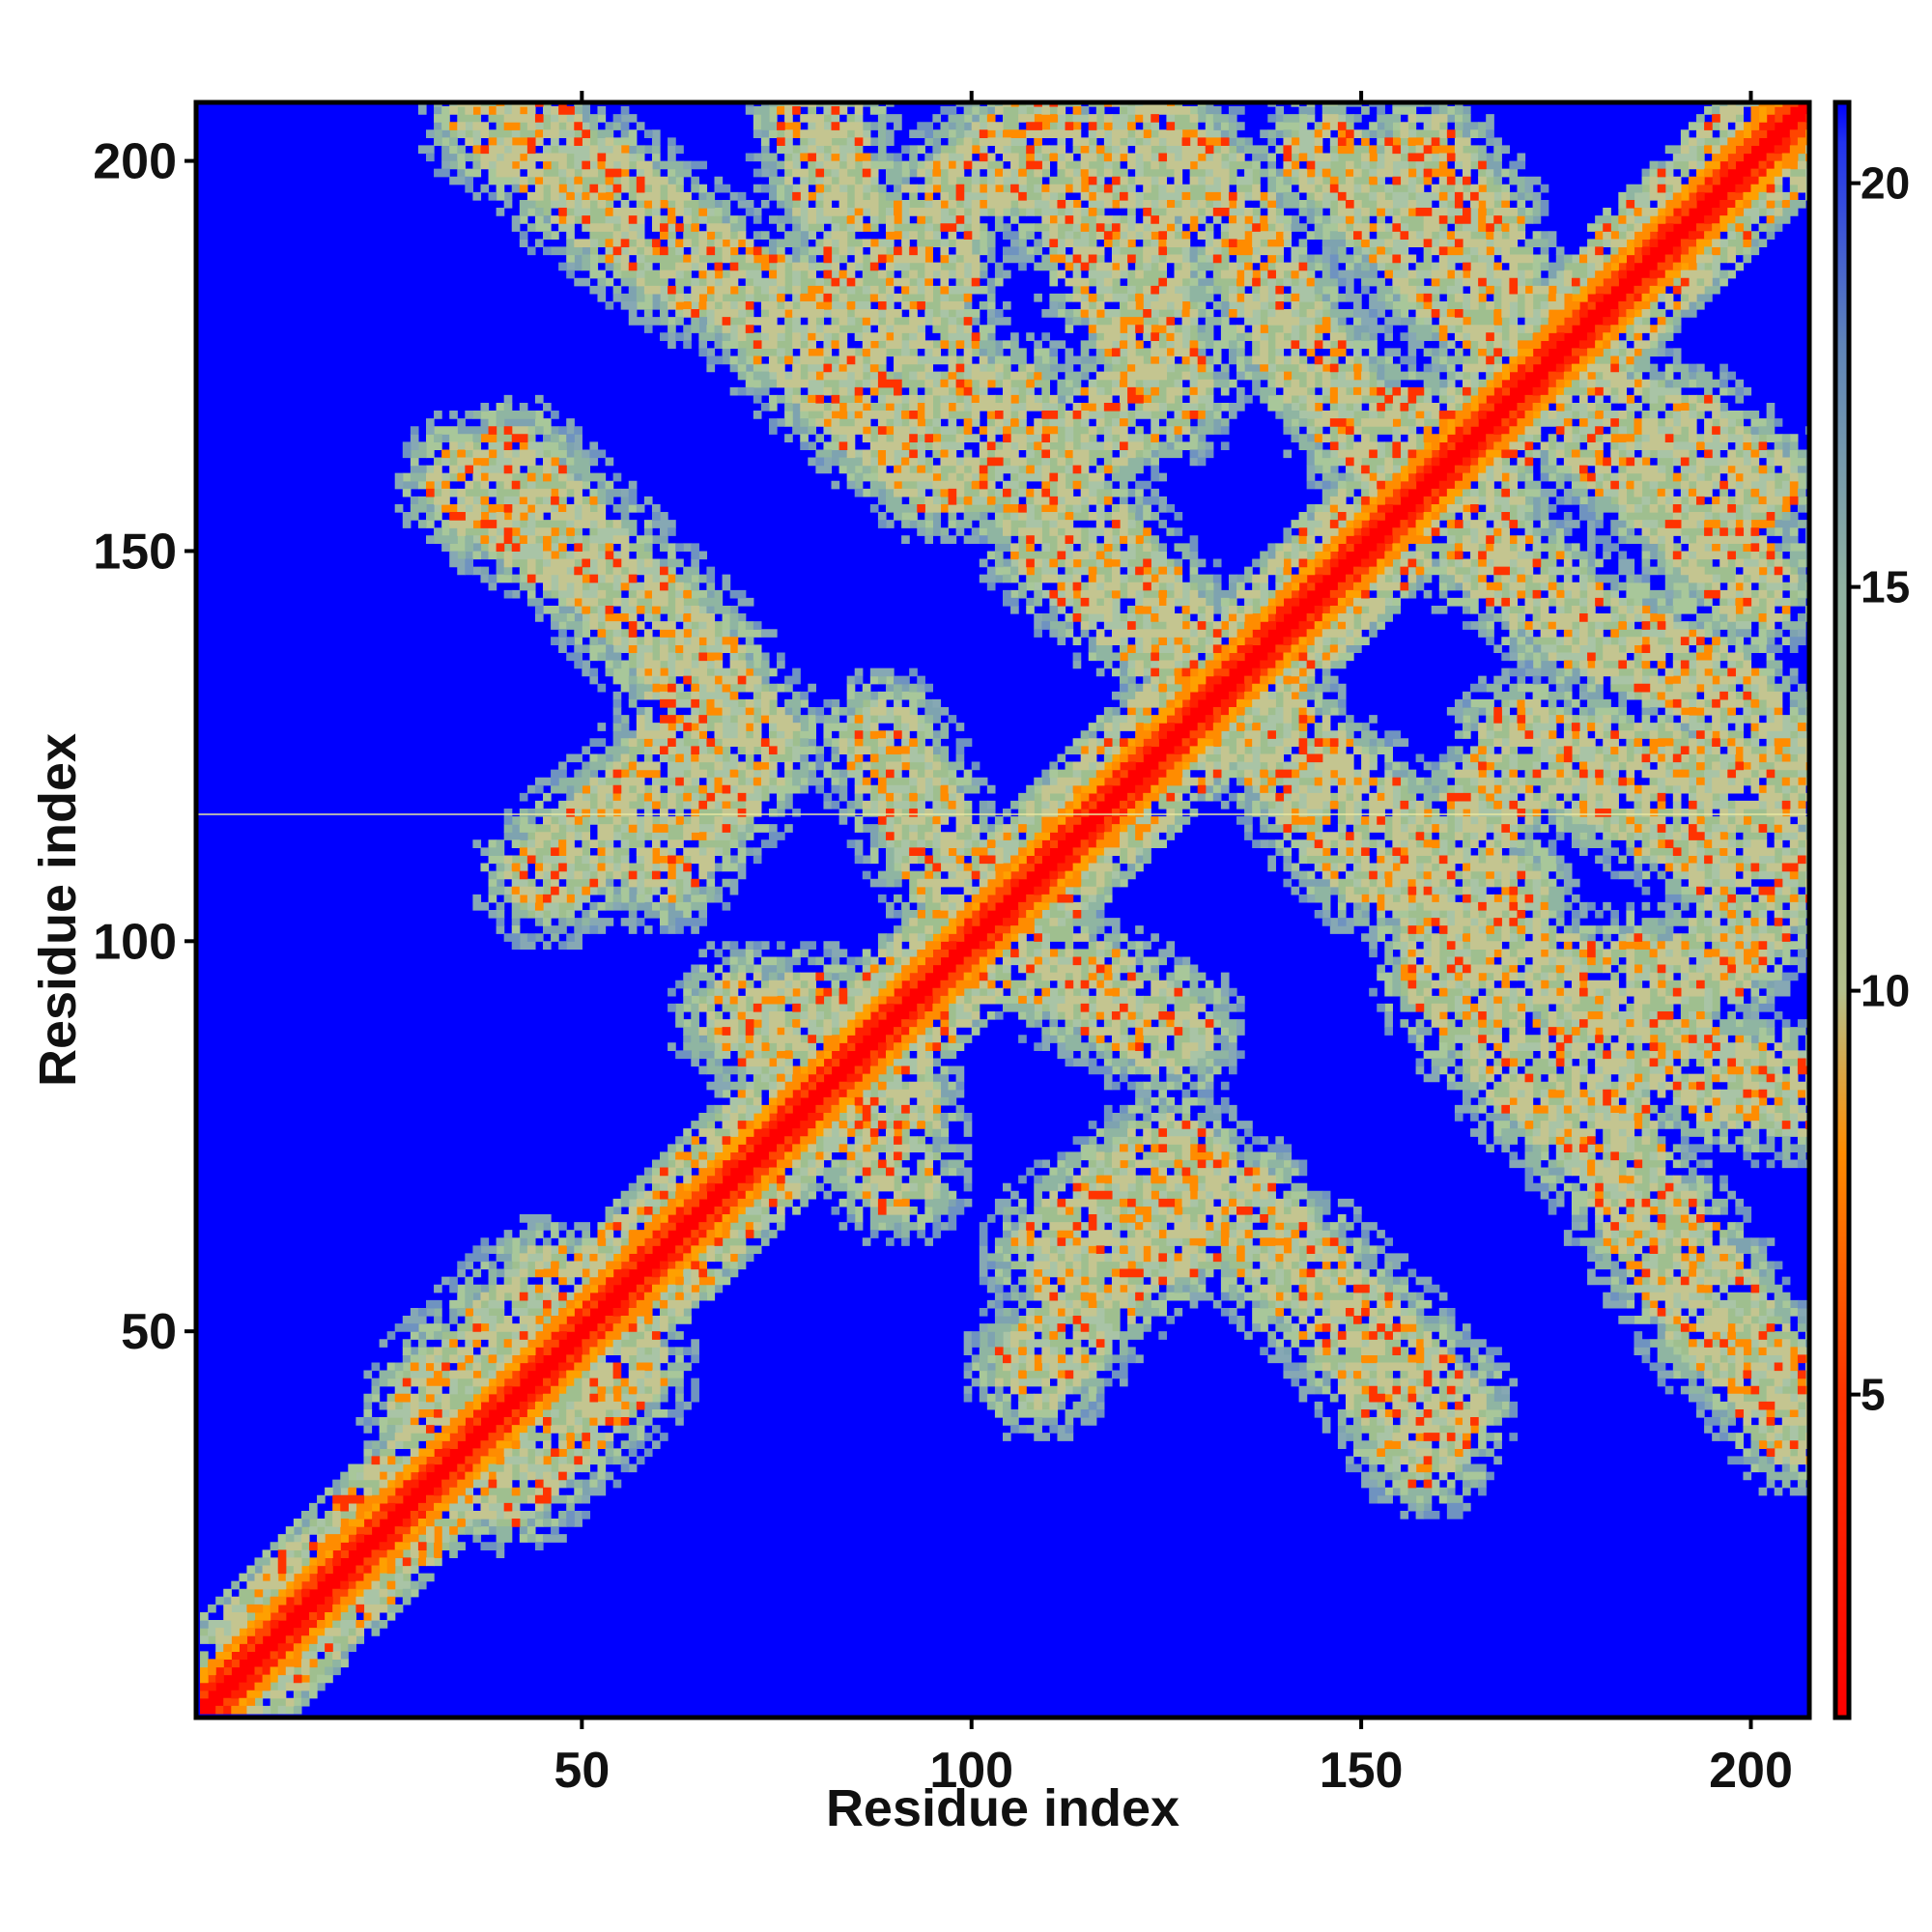  Describe the element at coordinates (1362, 1771) in the screenshot. I see `x-tick-label: 150` at that location.